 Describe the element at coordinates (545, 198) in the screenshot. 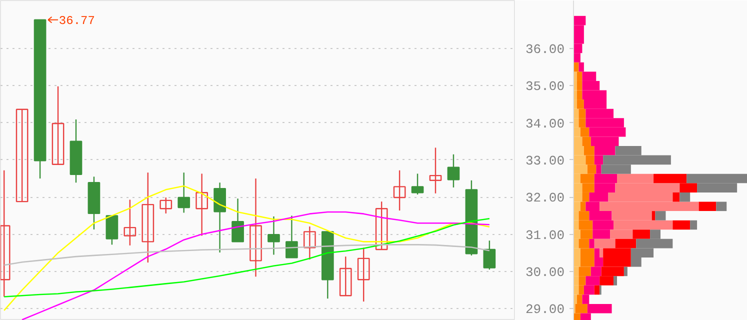

I see `y-tick-label: 32.00` at that location.